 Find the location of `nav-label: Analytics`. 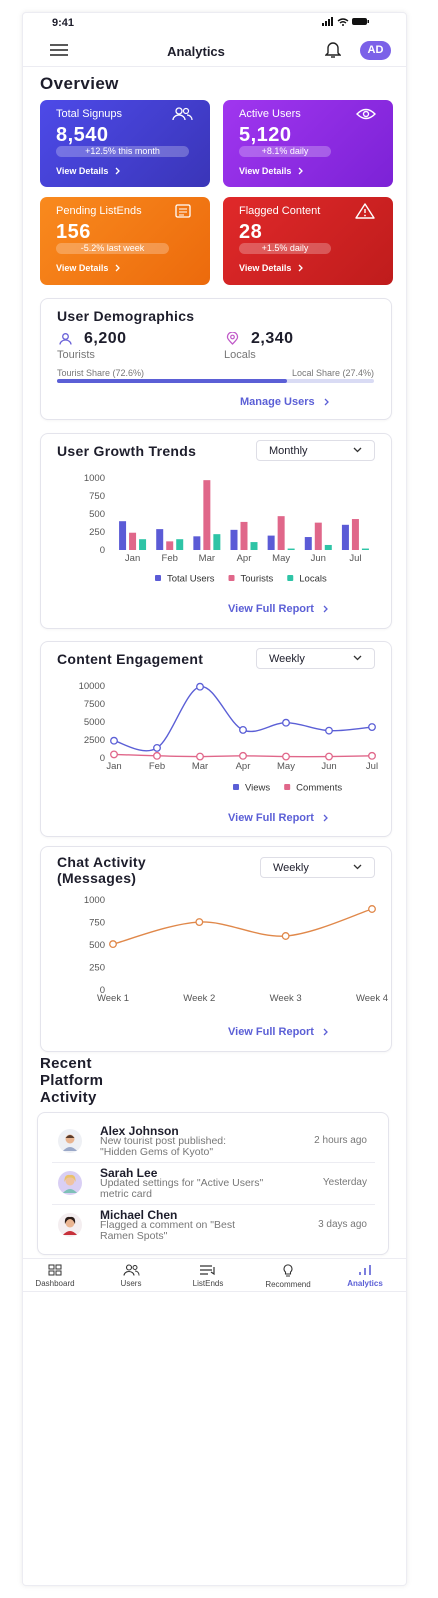

nav-label: Analytics is located at coordinates (365, 1283).